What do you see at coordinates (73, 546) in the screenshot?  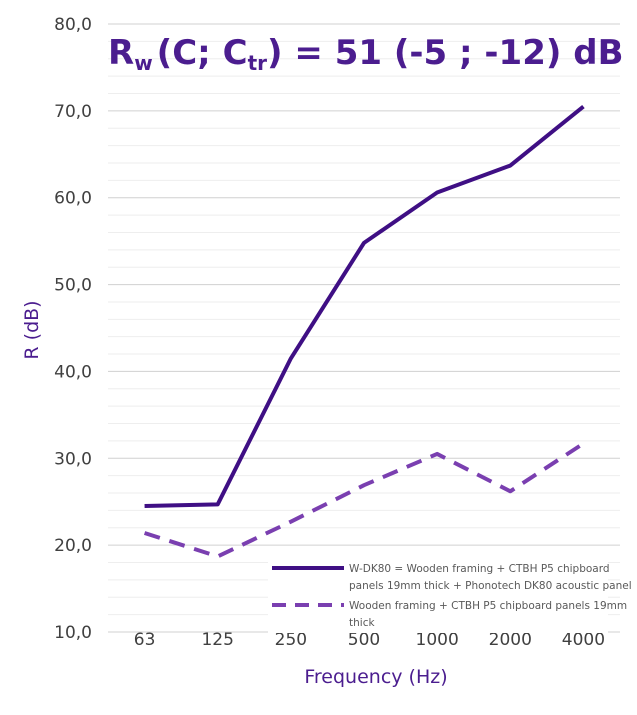 I see `y-tick-label: 20,0` at bounding box center [73, 546].